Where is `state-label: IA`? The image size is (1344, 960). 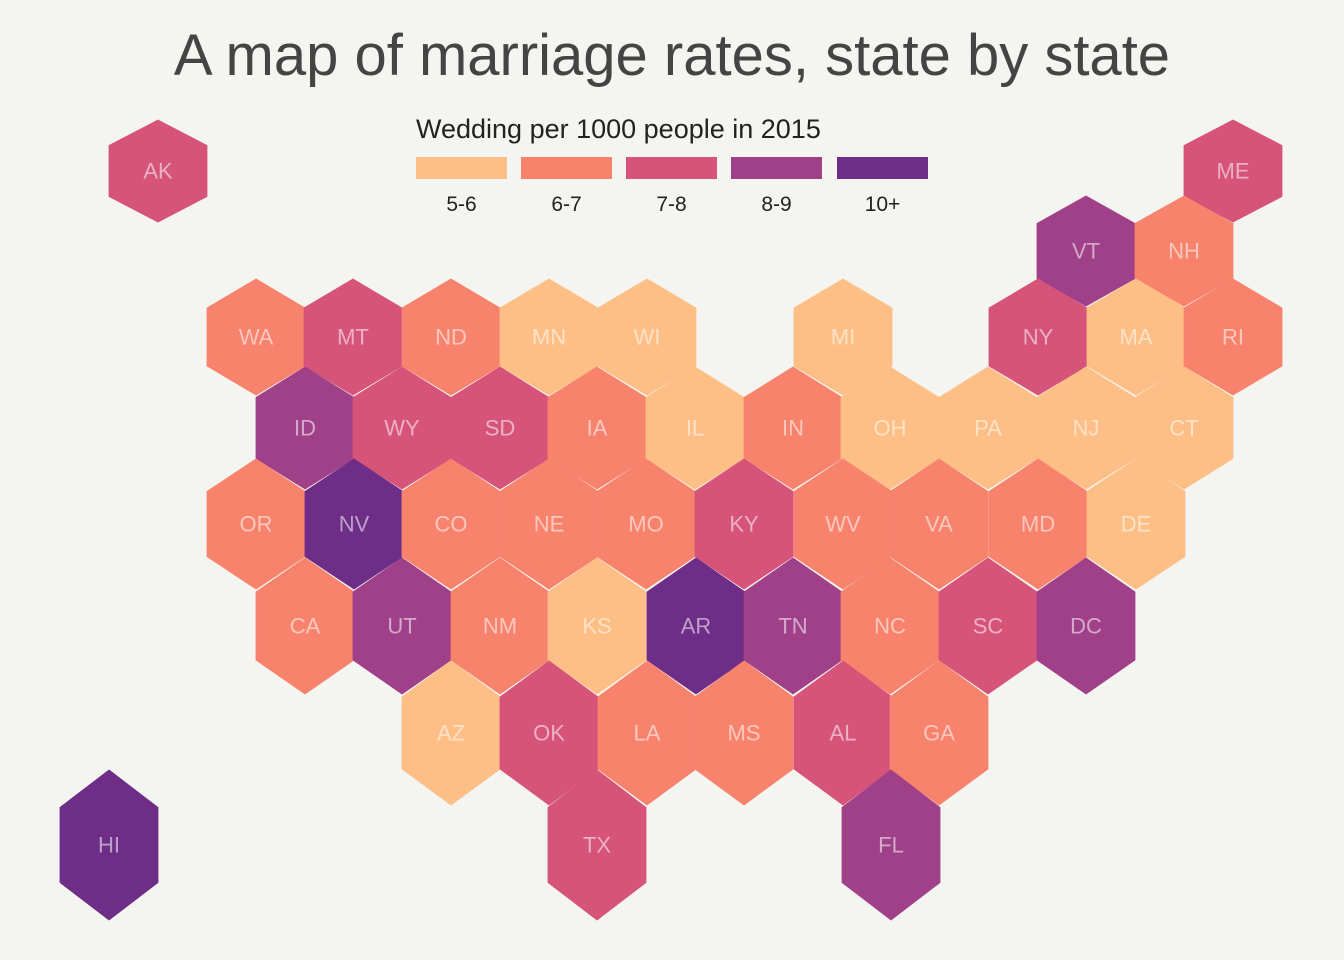 state-label: IA is located at coordinates (597, 428).